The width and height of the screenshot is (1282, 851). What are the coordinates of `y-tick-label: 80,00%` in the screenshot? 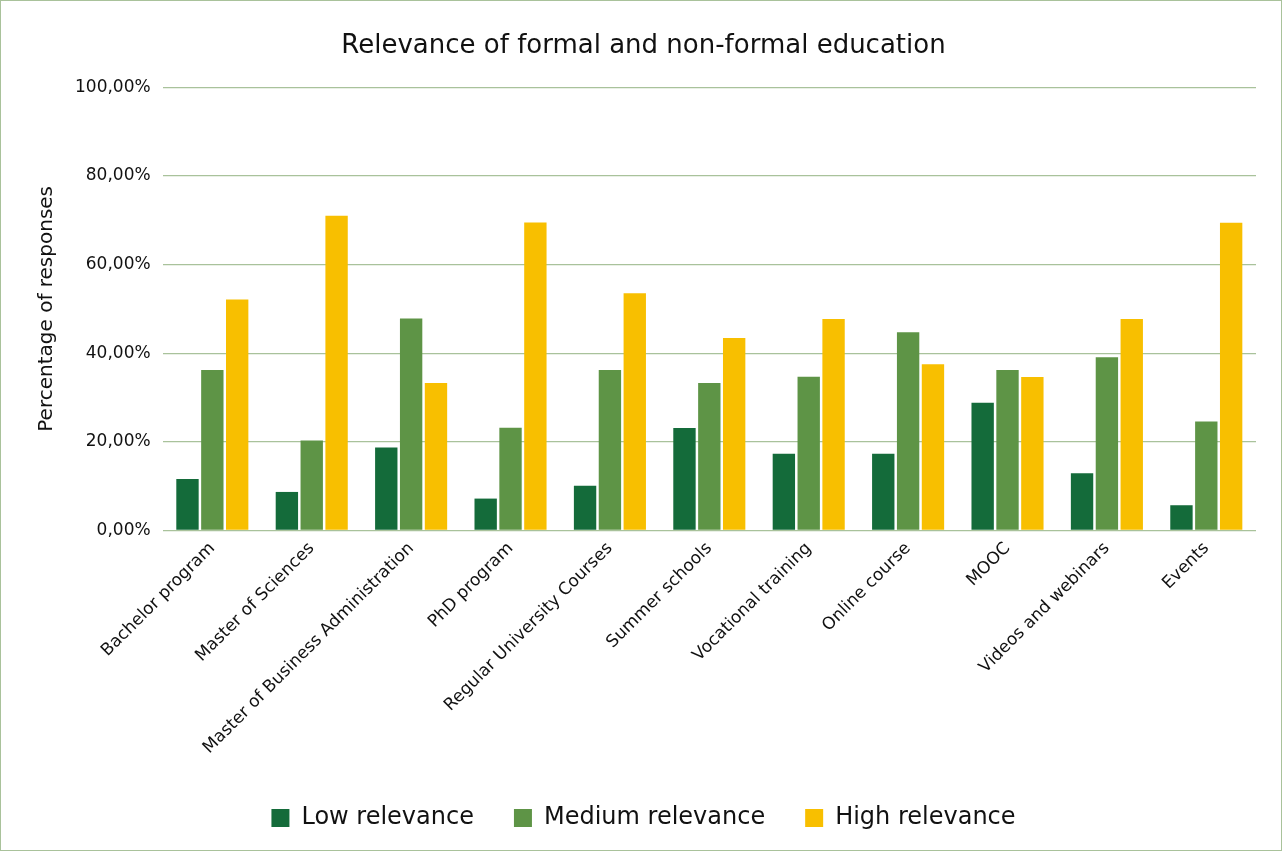 It's located at (118, 174).